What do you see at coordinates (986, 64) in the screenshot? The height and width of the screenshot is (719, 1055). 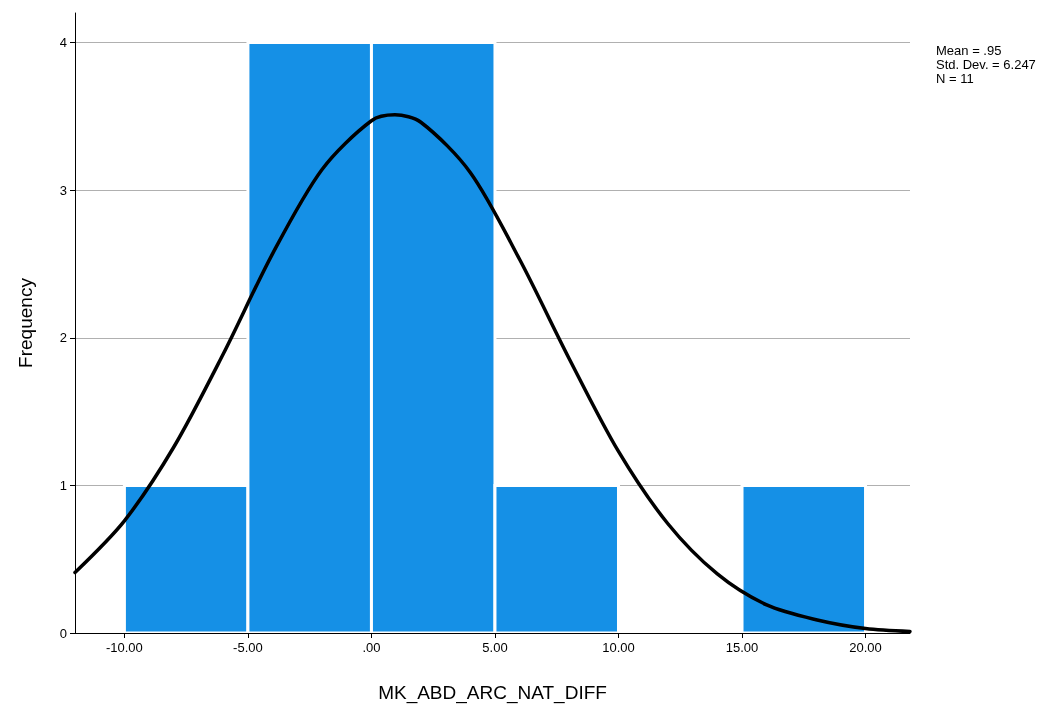 I see `text: Std. Dev. = 6.247` at bounding box center [986, 64].